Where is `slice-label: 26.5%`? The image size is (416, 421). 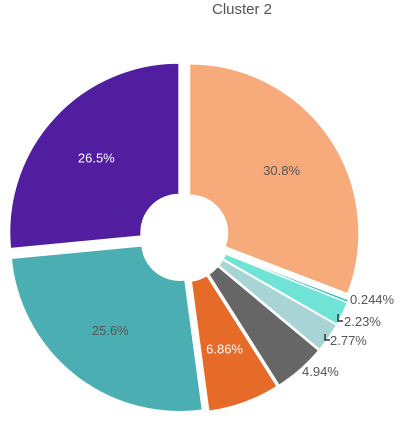 slice-label: 26.5% is located at coordinates (96, 157).